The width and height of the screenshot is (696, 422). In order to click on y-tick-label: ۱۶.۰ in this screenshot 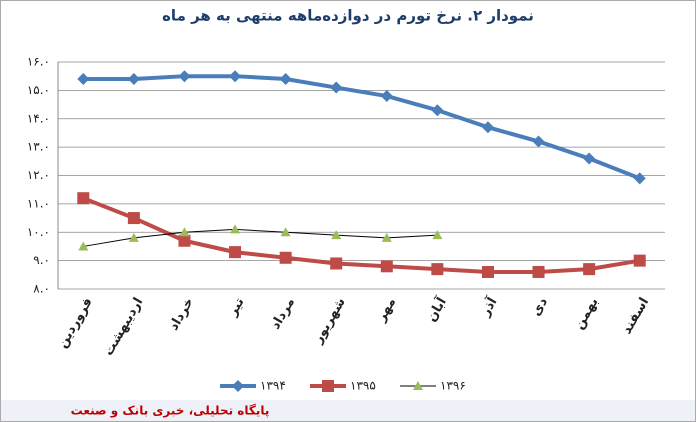, I will do `click(38, 62)`.